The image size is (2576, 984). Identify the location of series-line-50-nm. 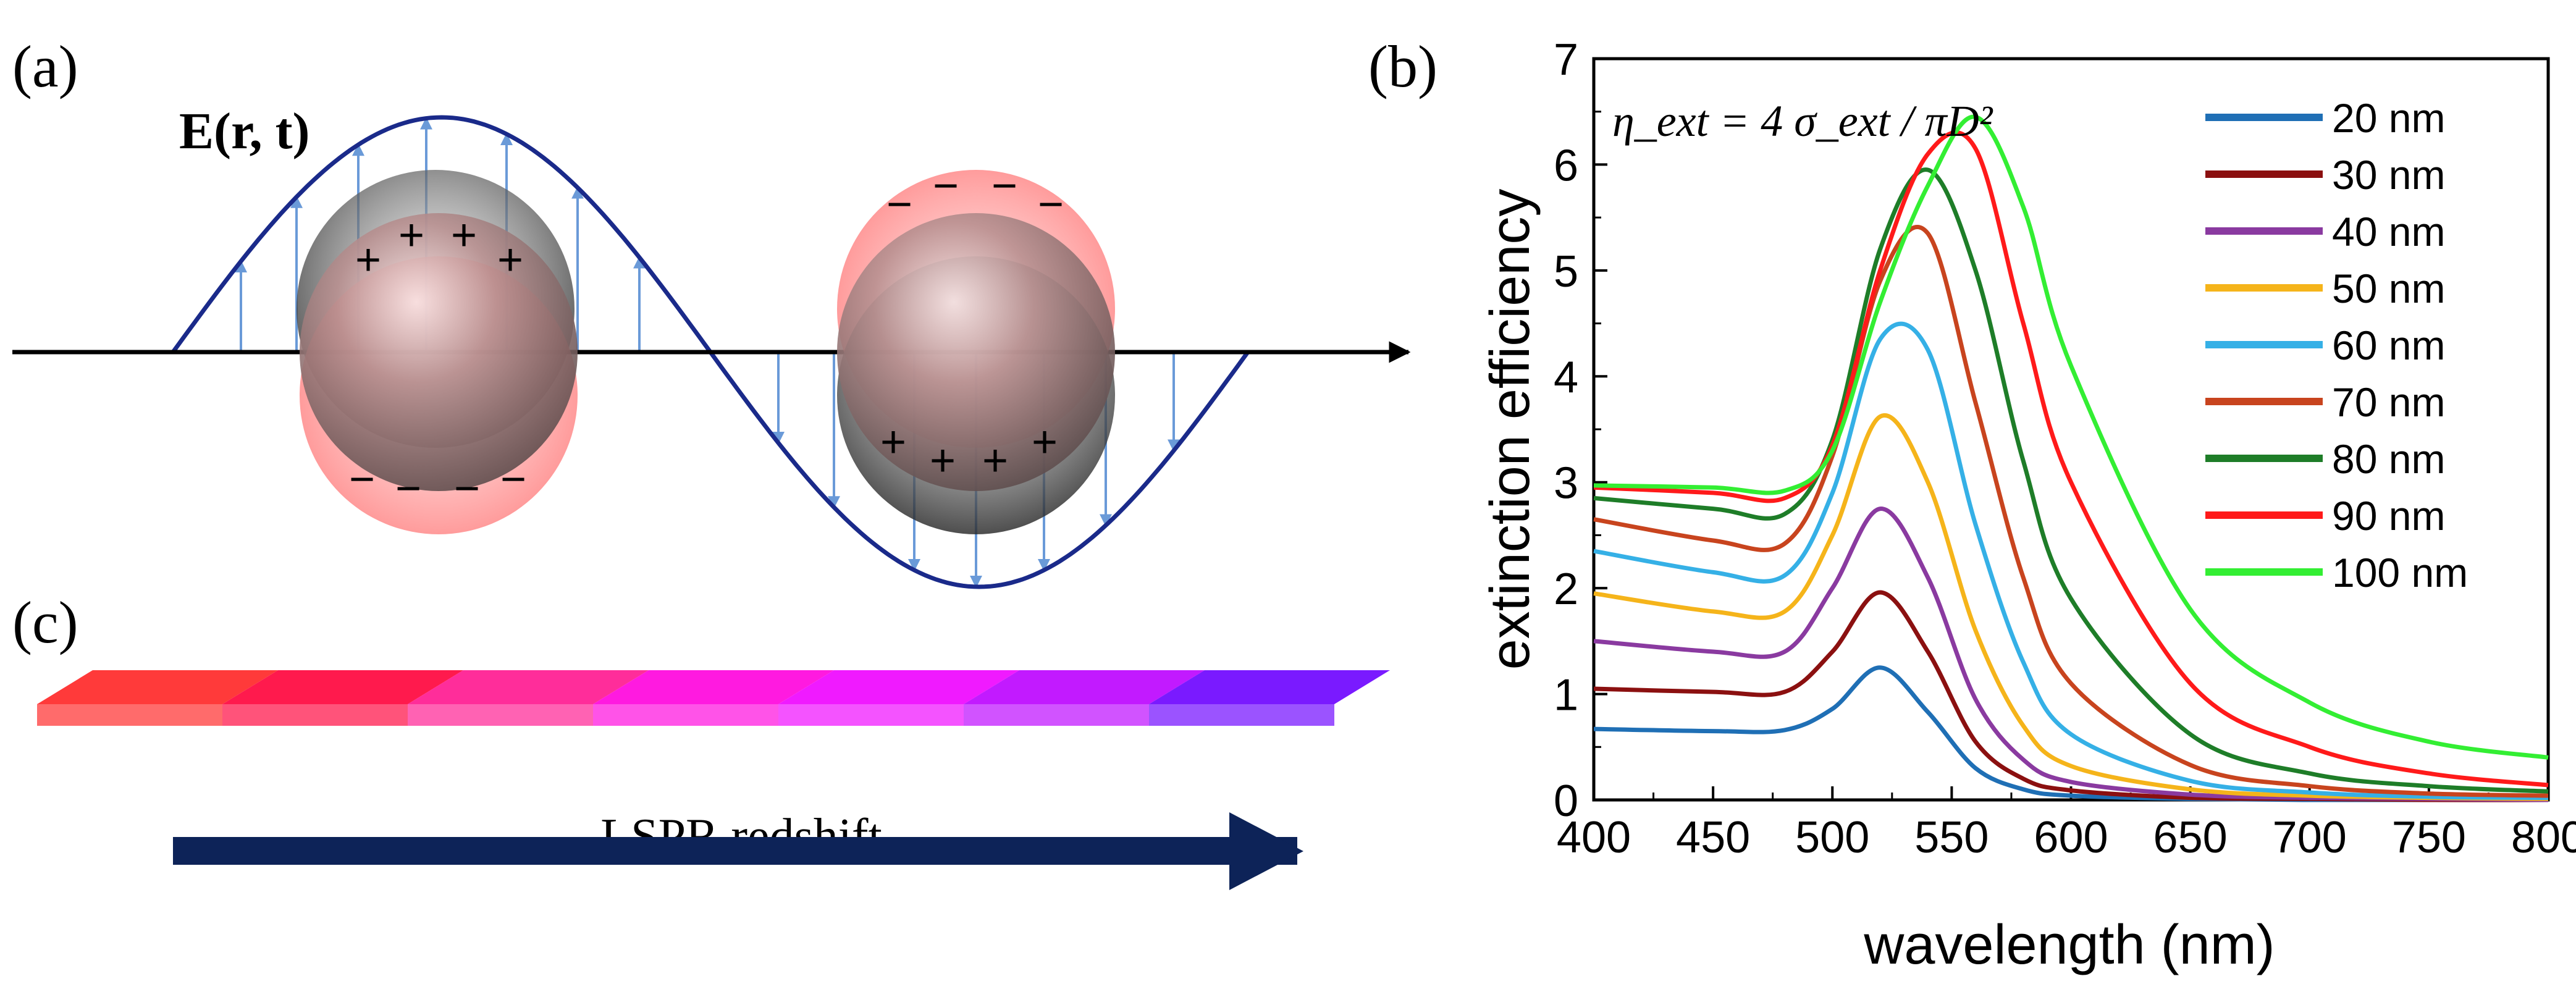
(2071, 607).